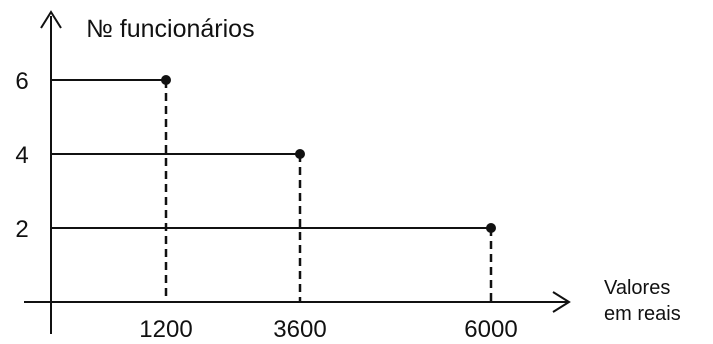 Image resolution: width=713 pixels, height=344 pixels. Describe the element at coordinates (637, 288) in the screenshot. I see `x-axis-label-line-1: Valores` at that location.